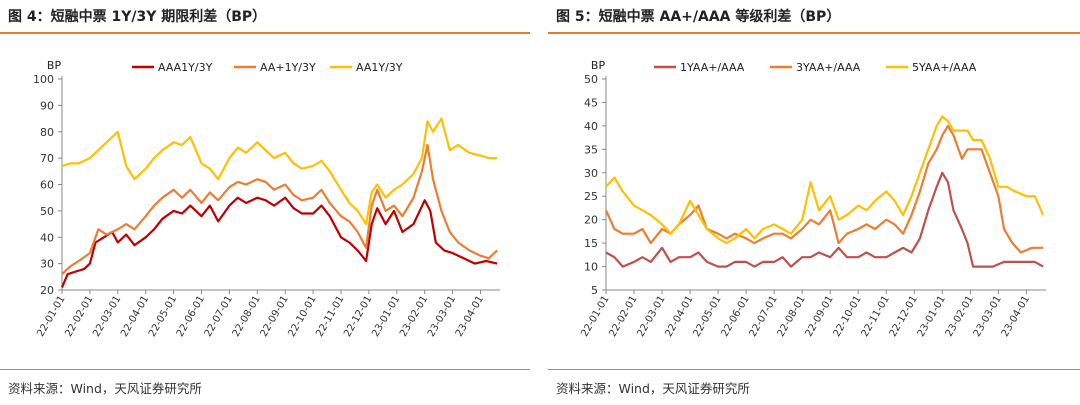 Image resolution: width=1080 pixels, height=405 pixels. I want to click on y-tick-label: 5, so click(594, 290).